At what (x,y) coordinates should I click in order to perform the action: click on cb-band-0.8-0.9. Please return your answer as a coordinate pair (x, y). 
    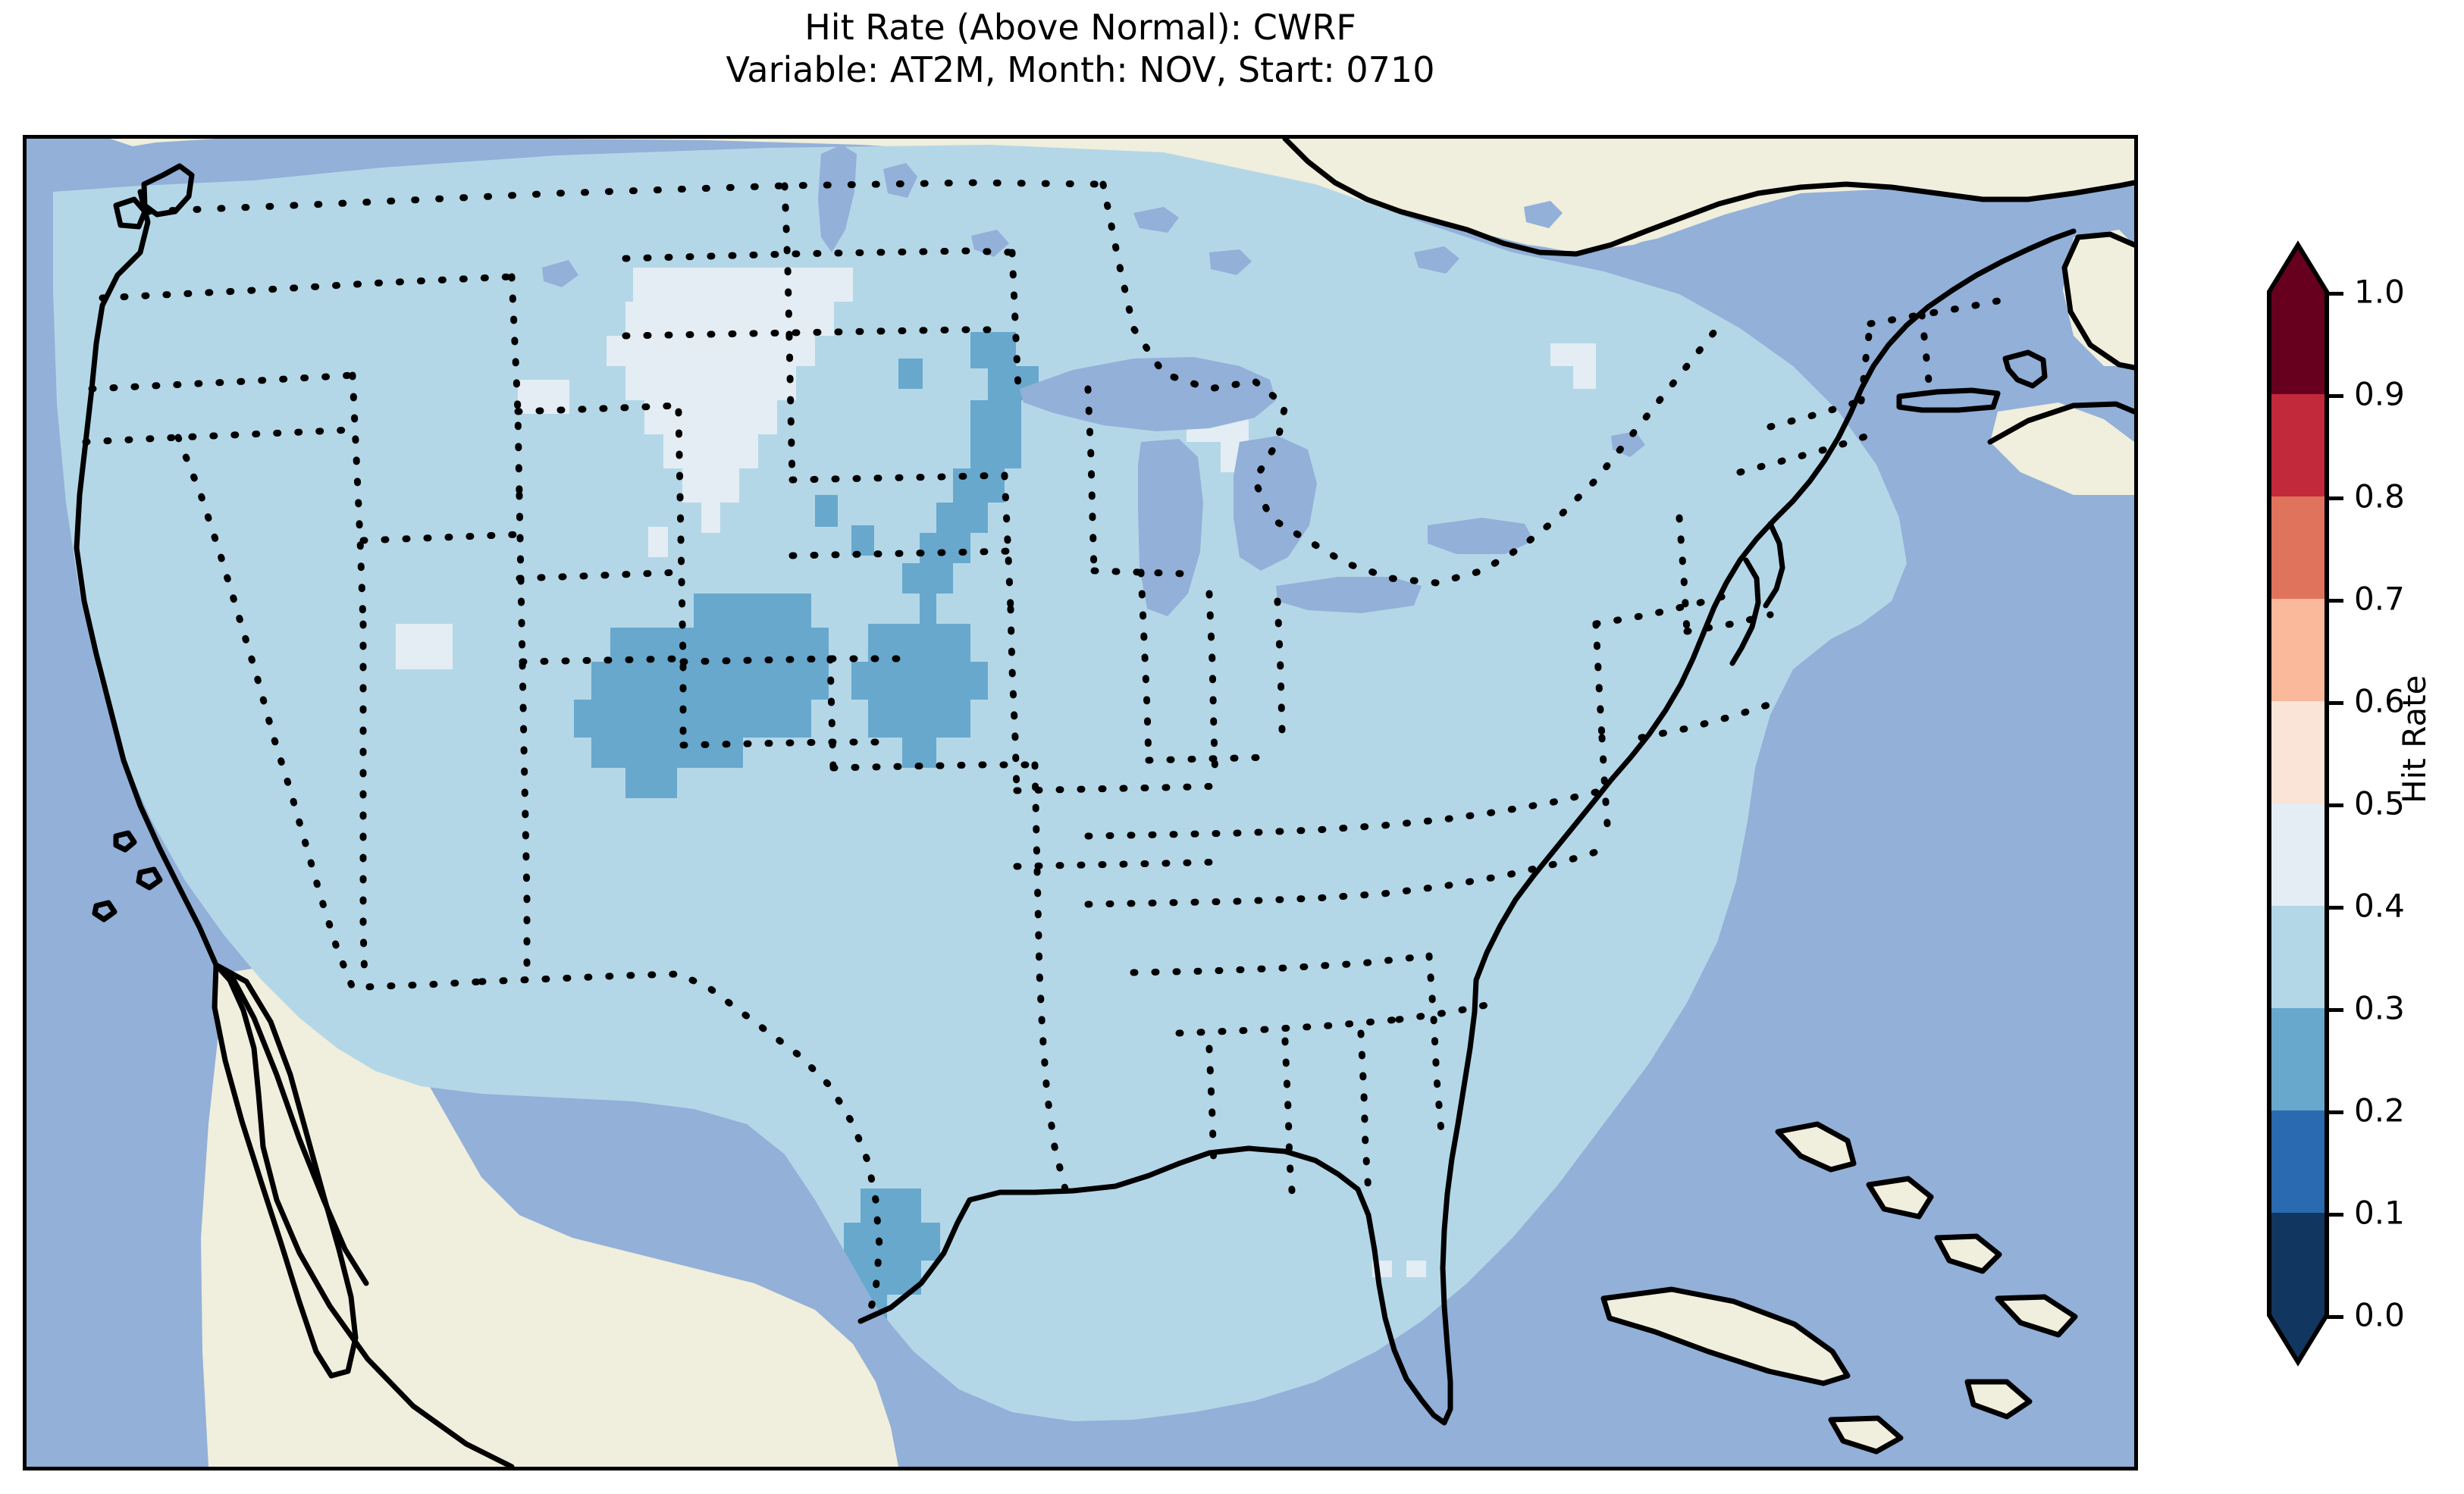
    Looking at the image, I should click on (2298, 445).